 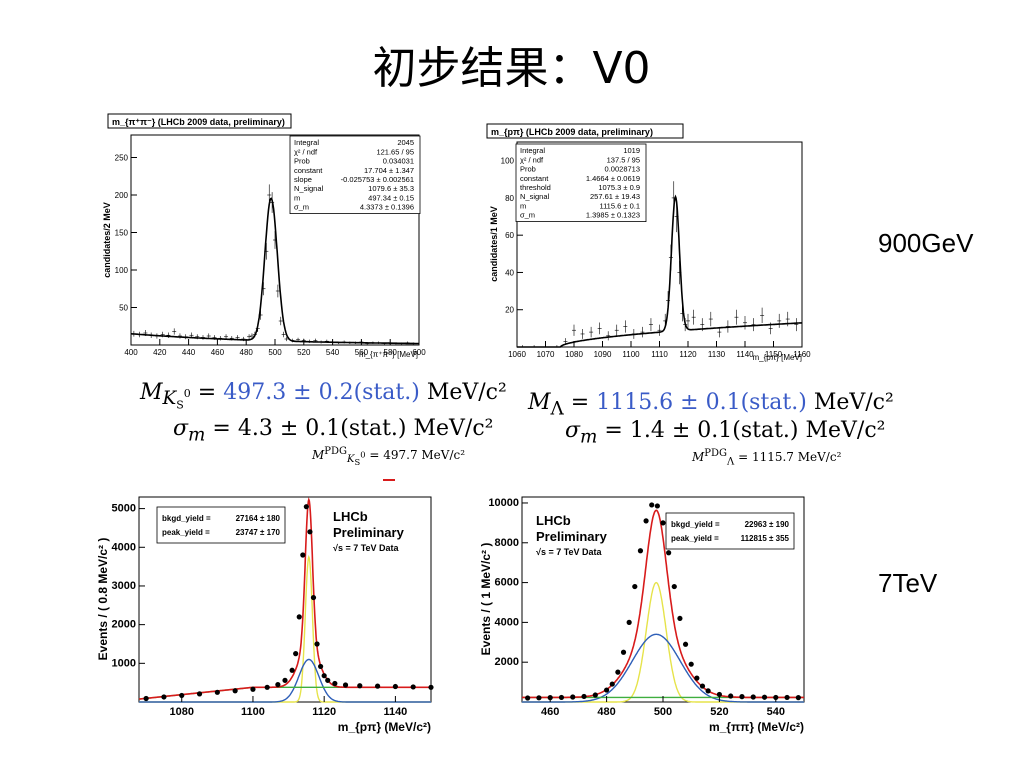 I want to click on y-tick-label: 3000, so click(x=124, y=586).